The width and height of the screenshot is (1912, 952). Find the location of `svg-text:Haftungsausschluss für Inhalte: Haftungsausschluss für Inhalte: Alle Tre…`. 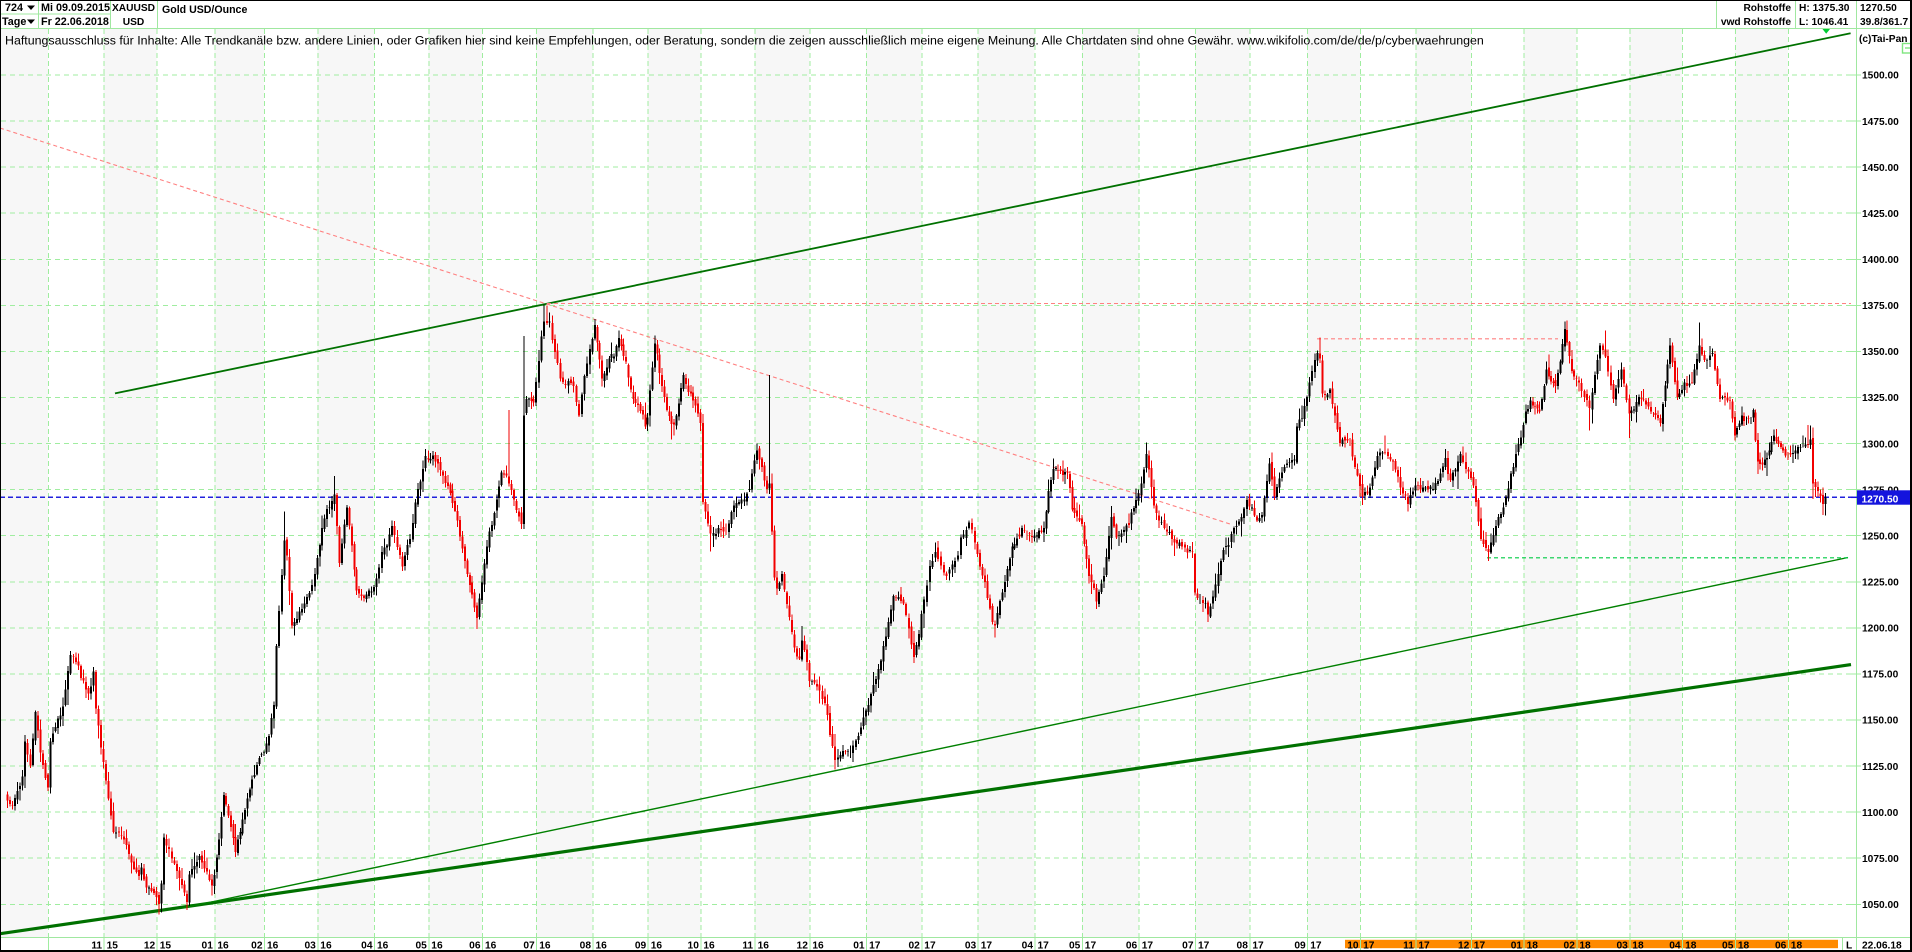

svg-text:Haftungsausschluss für Inhalte: Haftungsausschluss für Inhalte: Alle Tre… is located at coordinates (744, 41).